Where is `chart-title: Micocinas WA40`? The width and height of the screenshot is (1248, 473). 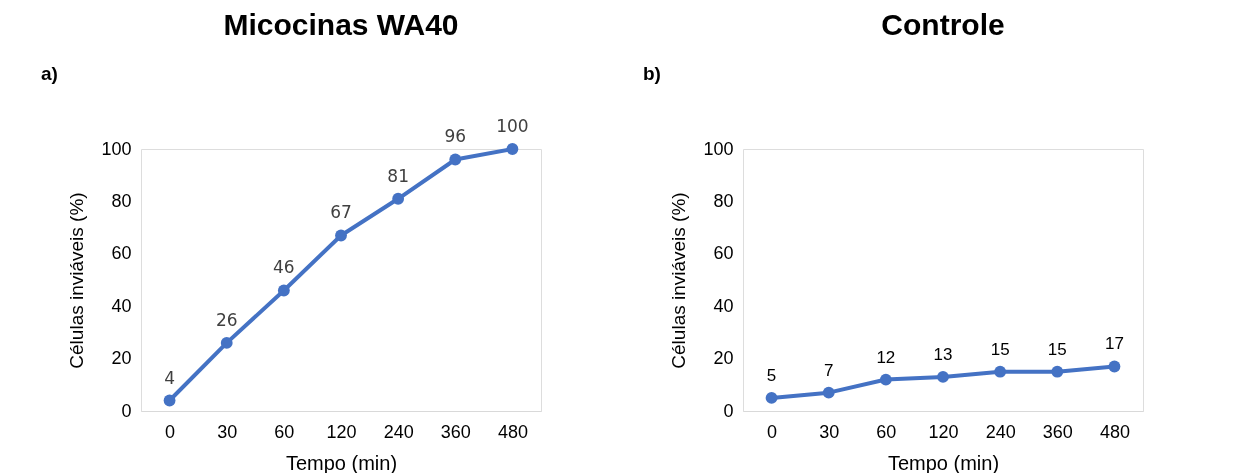
chart-title: Micocinas WA40 is located at coordinates (341, 24).